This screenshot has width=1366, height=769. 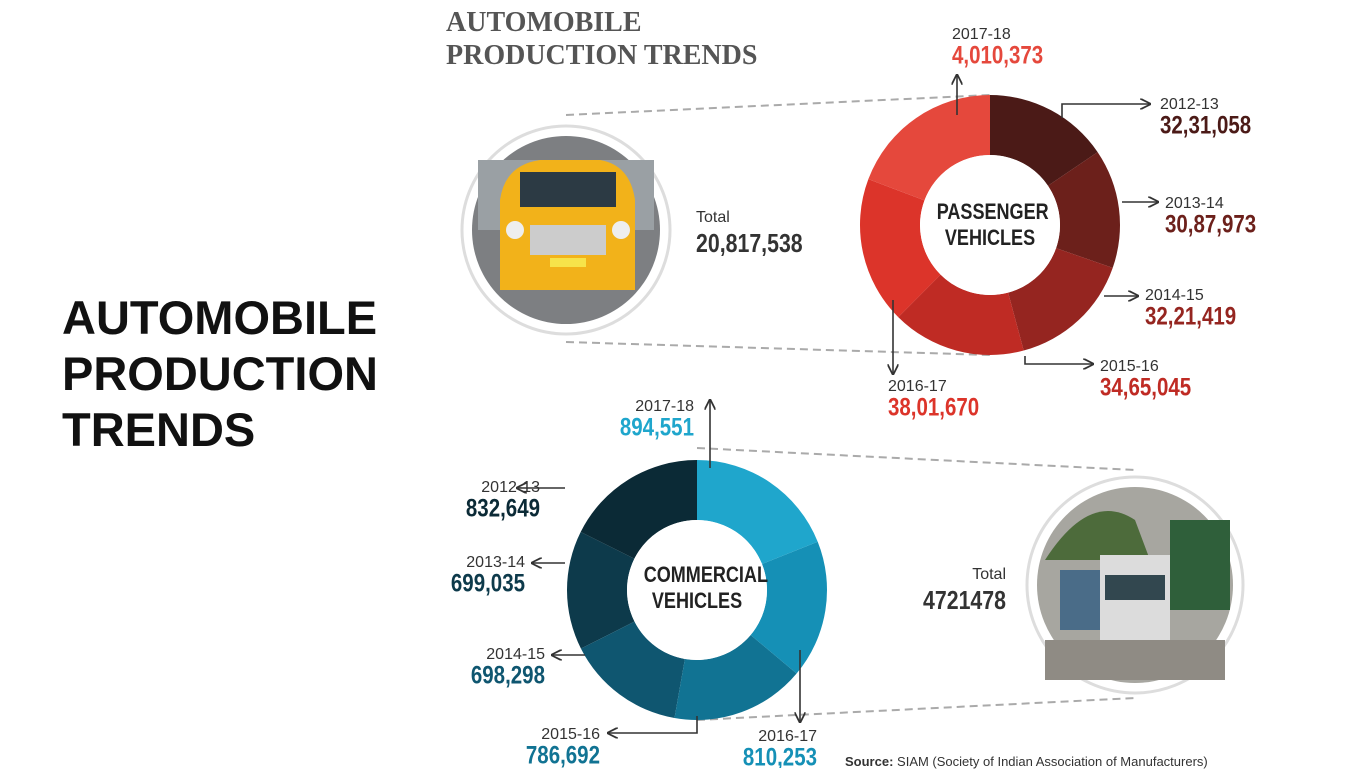 What do you see at coordinates (488, 583) in the screenshot?
I see `value-label: 699,035` at bounding box center [488, 583].